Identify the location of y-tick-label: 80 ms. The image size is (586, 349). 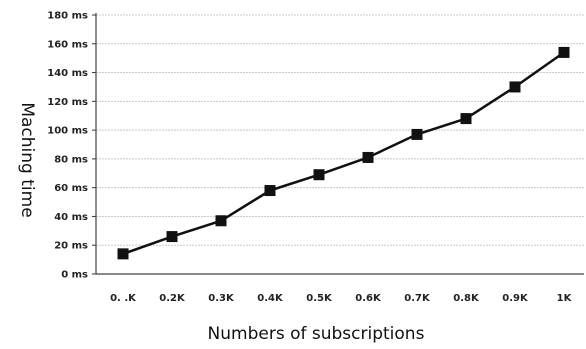
(71, 159).